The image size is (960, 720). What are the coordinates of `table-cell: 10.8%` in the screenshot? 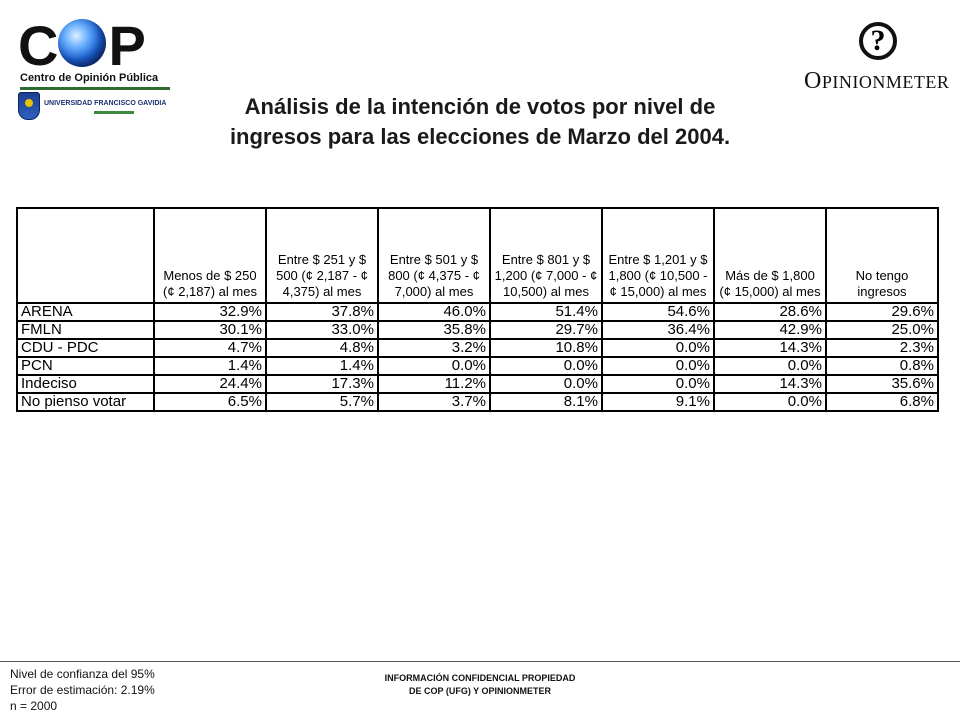 It's located at (546, 348).